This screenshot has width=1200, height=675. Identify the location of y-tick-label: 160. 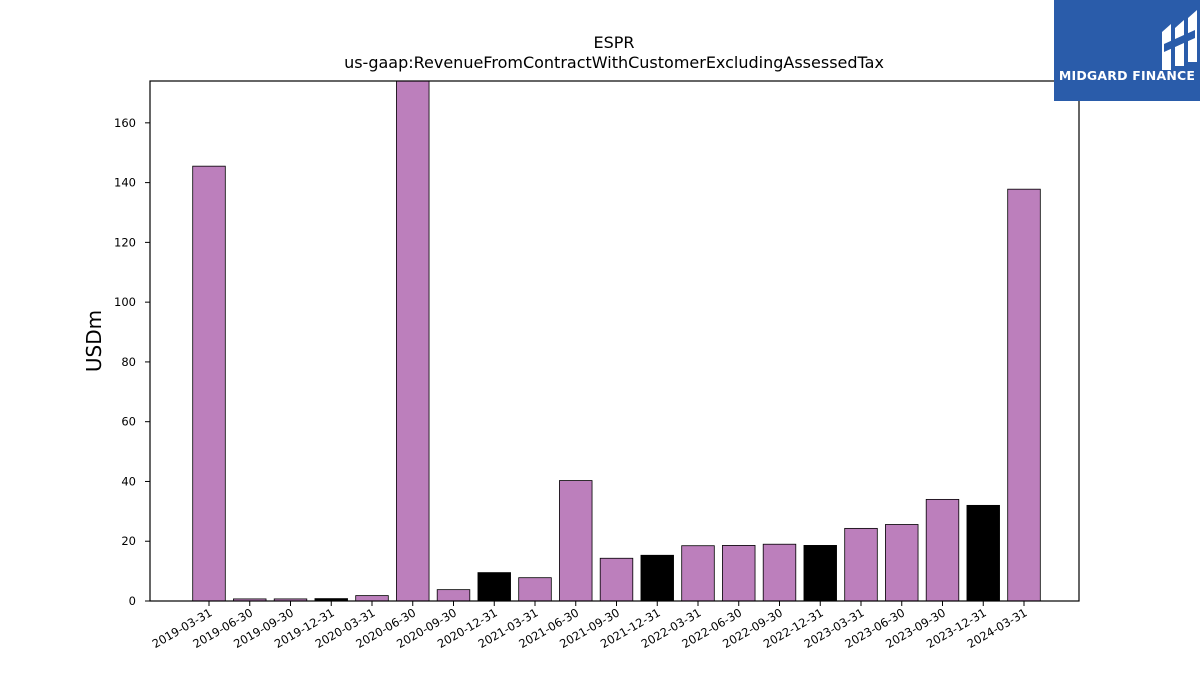
(125, 123).